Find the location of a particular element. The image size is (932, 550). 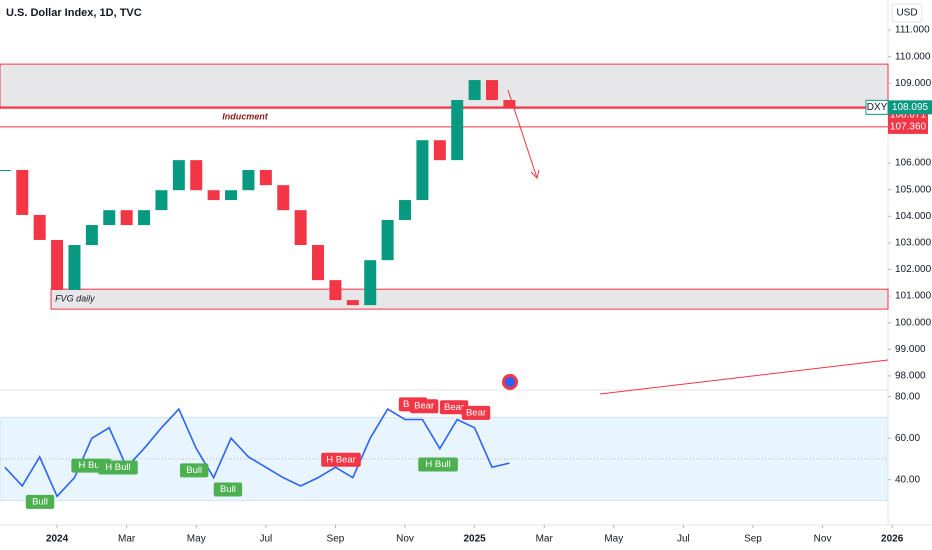

y-tick-label: 105.000 is located at coordinates (913, 189).